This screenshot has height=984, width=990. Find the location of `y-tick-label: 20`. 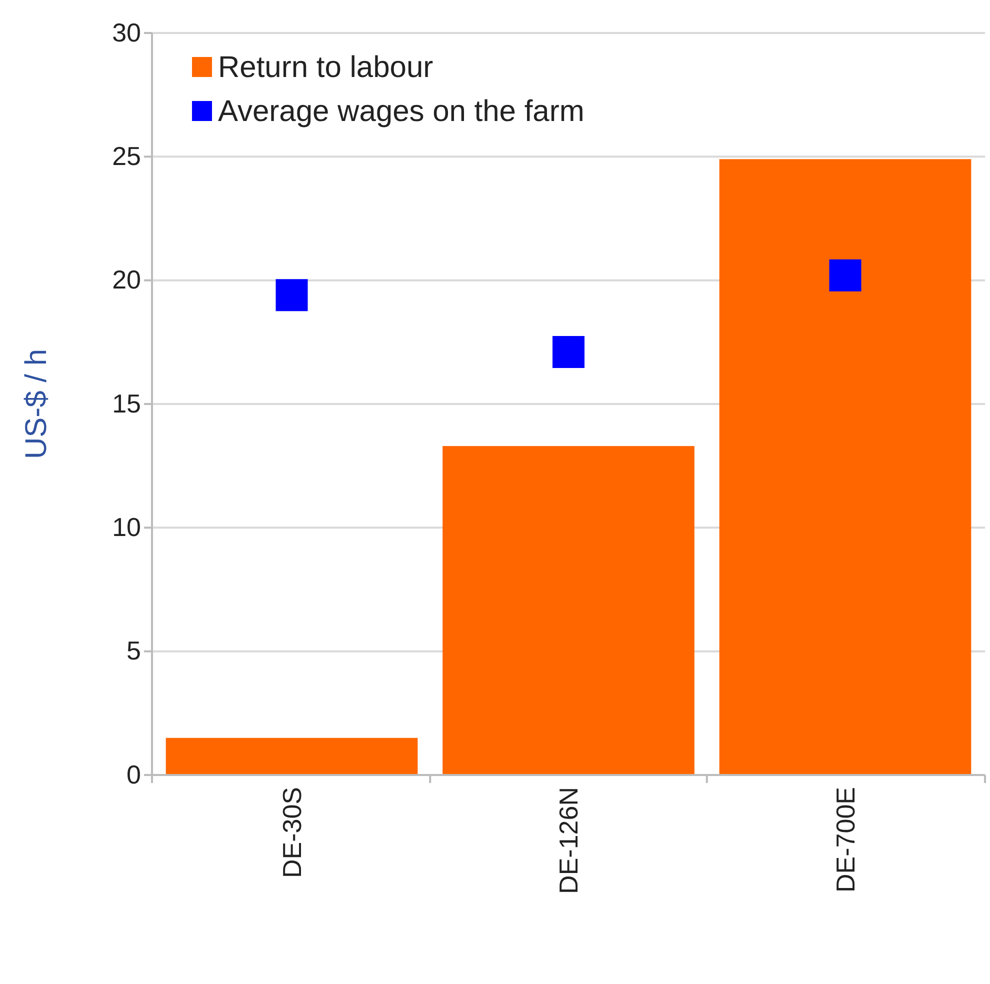

y-tick-label: 20 is located at coordinates (126, 279).